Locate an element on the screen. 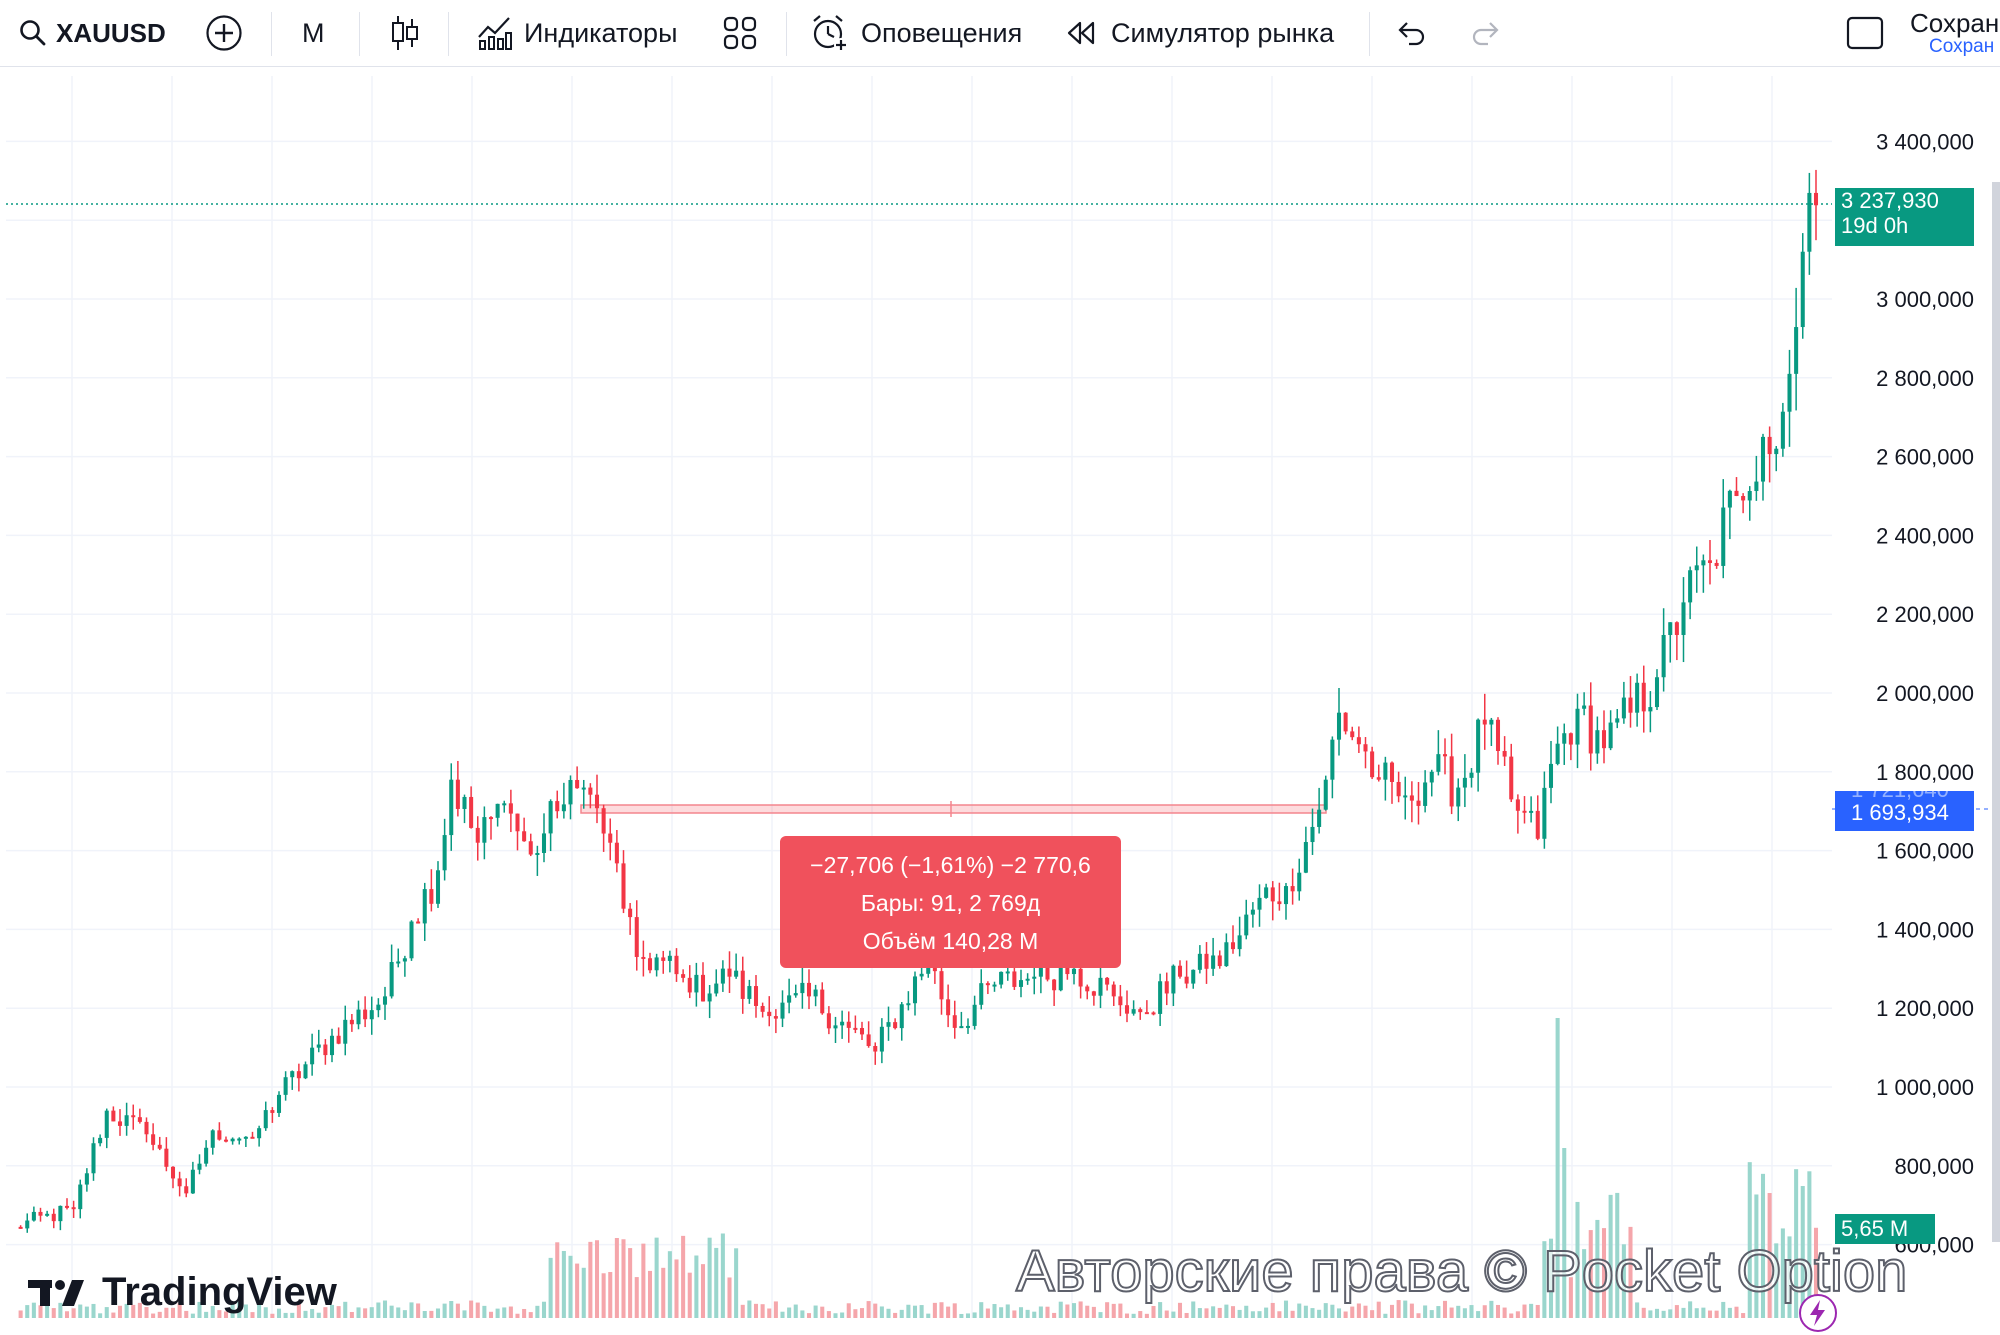 Image resolution: width=2000 pixels, height=1335 pixels. tradingview-logo: TradingView is located at coordinates (182, 1292).